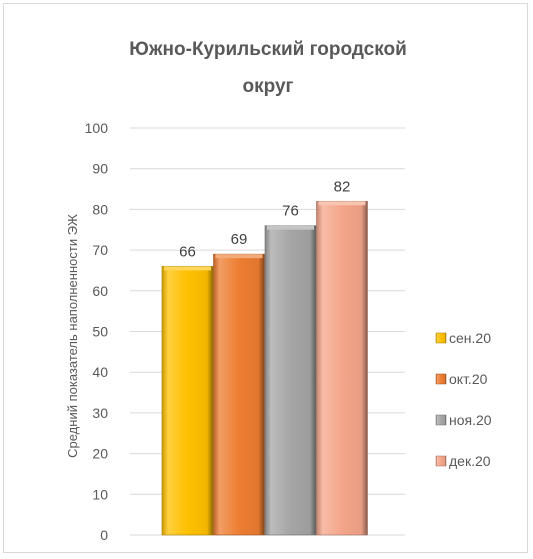  Describe the element at coordinates (342, 186) in the screenshot. I see `data-label: 82` at that location.